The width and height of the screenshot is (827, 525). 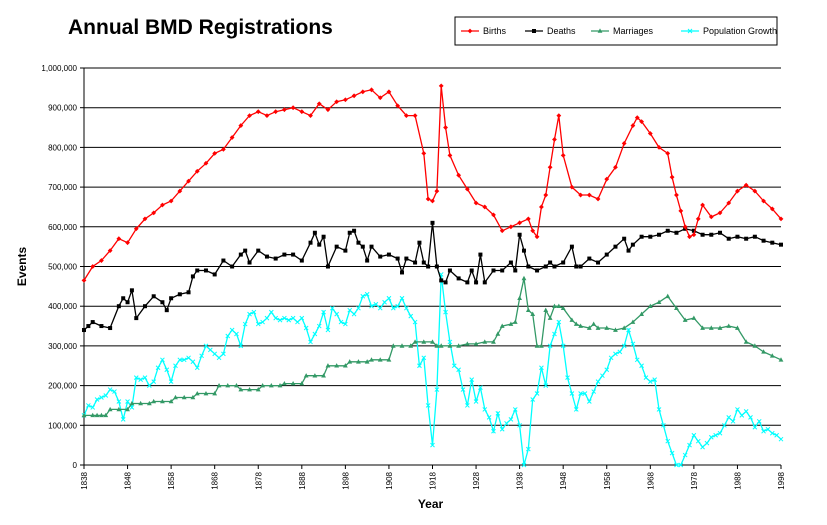 I want to click on x-tick-label: 1928, so click(x=476, y=480).